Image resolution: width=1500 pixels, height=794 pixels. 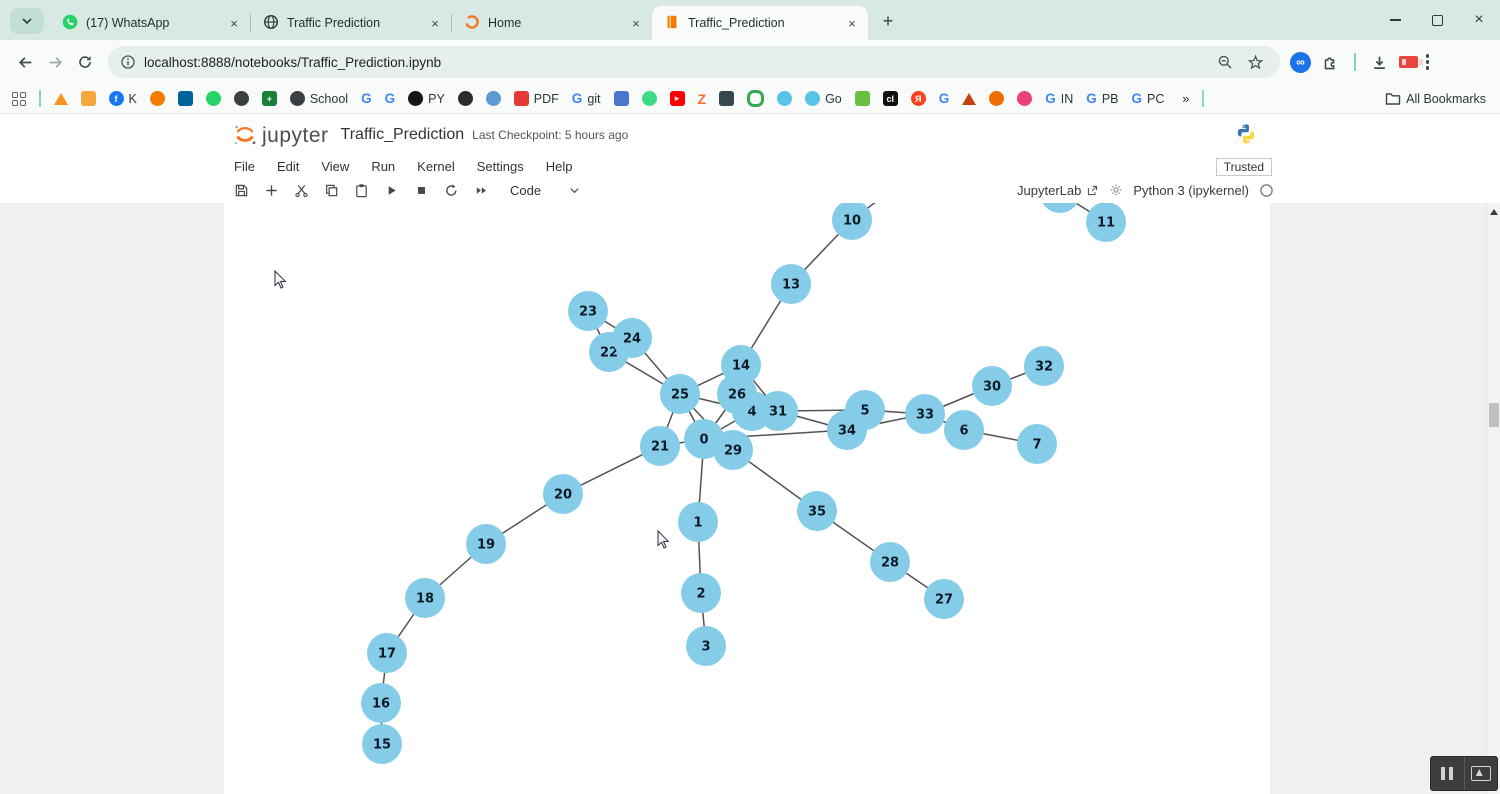 What do you see at coordinates (271, 190) in the screenshot?
I see `add-cell-button` at bounding box center [271, 190].